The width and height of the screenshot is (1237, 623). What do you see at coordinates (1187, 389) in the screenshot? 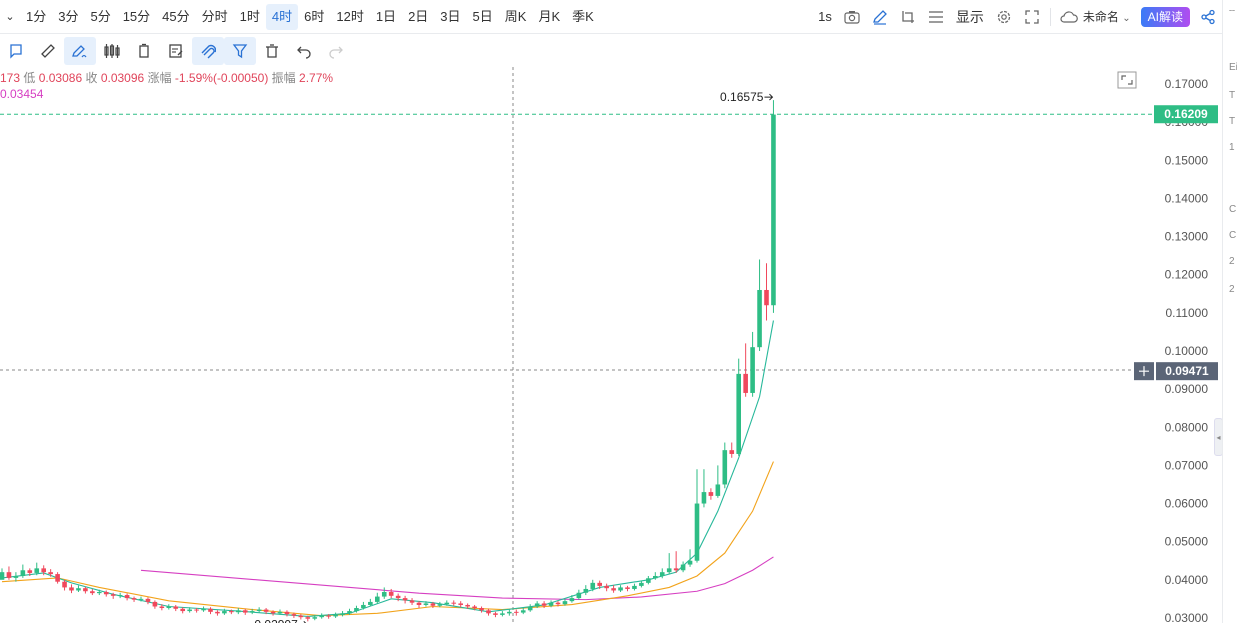
I see `price-tick-label: 0.09000` at bounding box center [1187, 389].